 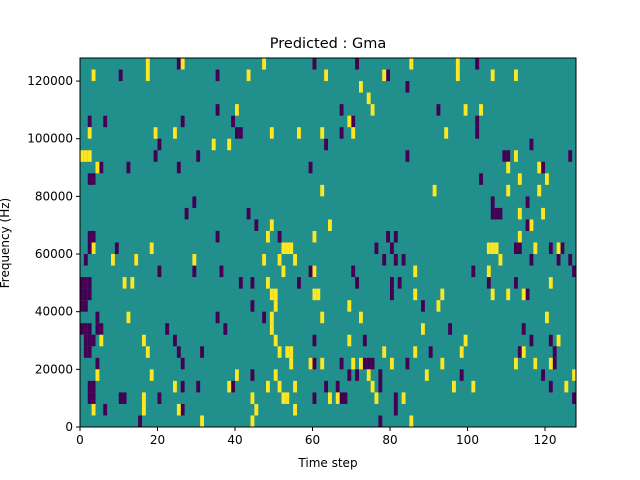 What do you see at coordinates (234, 440) in the screenshot?
I see `x-tick-label: 40` at bounding box center [234, 440].